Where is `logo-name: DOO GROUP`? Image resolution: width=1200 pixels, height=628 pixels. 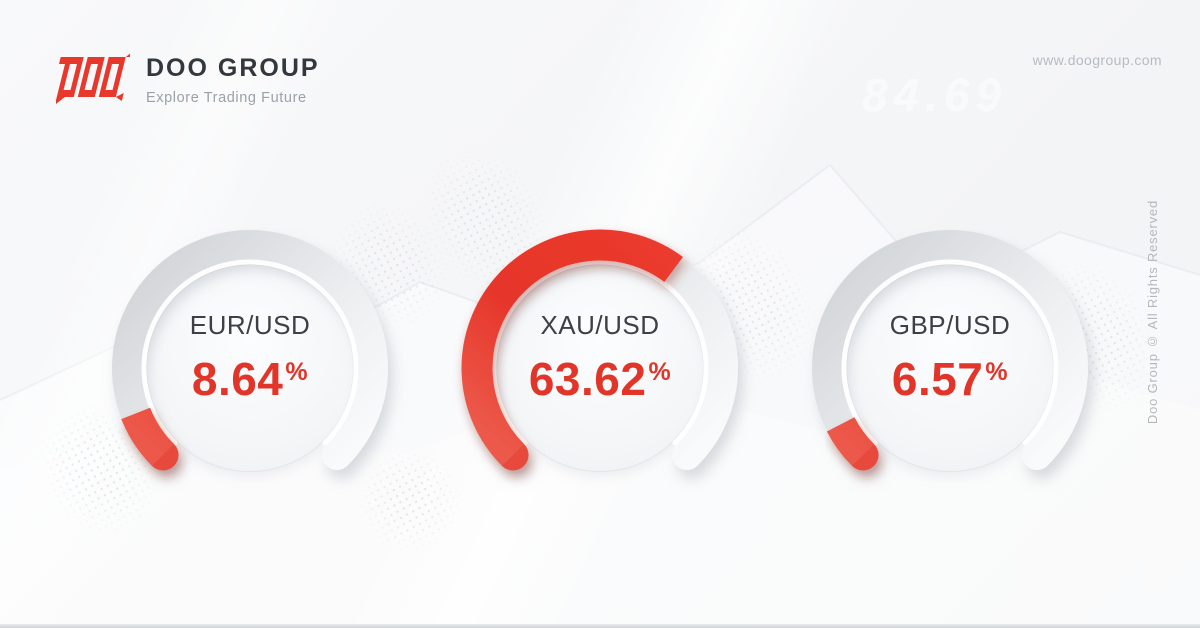
logo-name: DOO GROUP is located at coordinates (233, 68).